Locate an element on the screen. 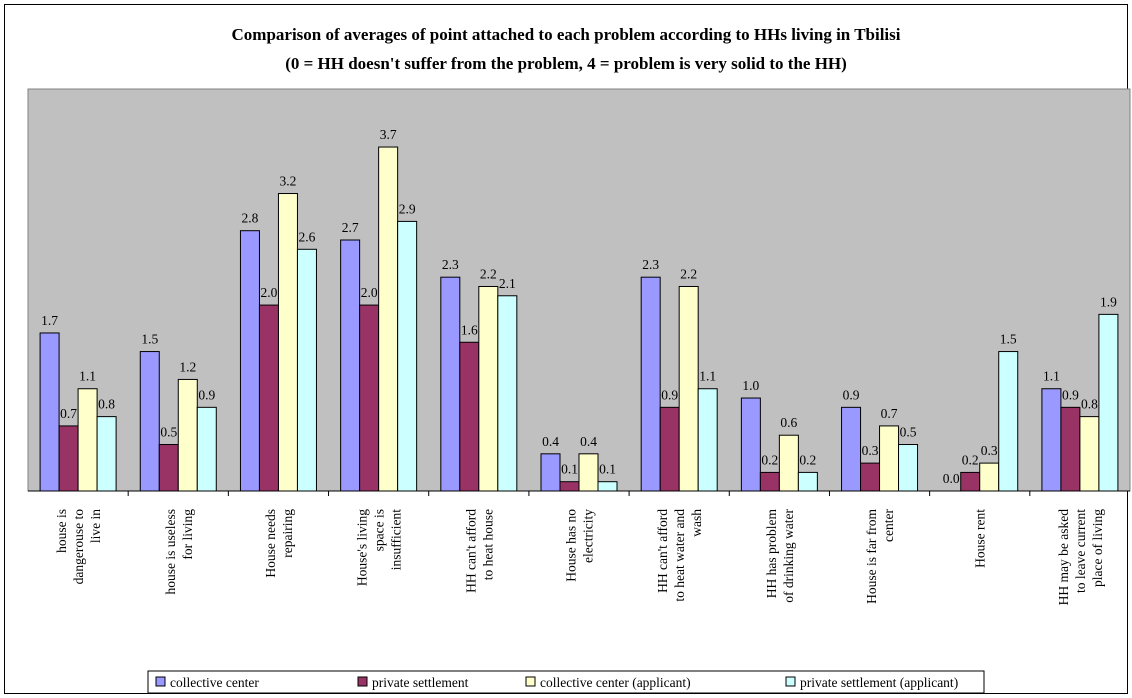 This screenshot has width=1132, height=698. data-label-s0-c0: 1.7 is located at coordinates (49, 320).